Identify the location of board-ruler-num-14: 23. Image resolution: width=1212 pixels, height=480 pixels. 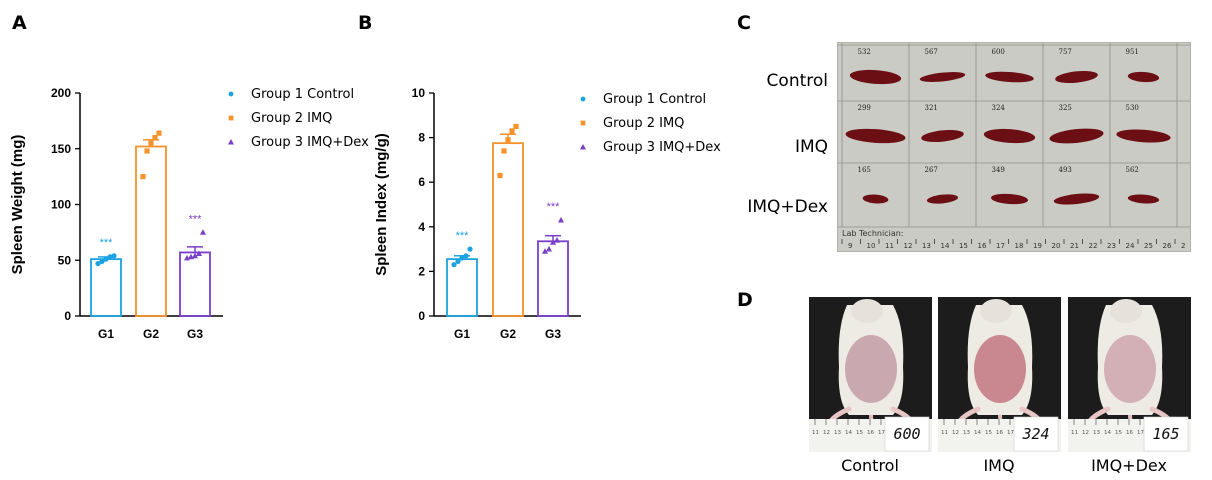
(1111, 246).